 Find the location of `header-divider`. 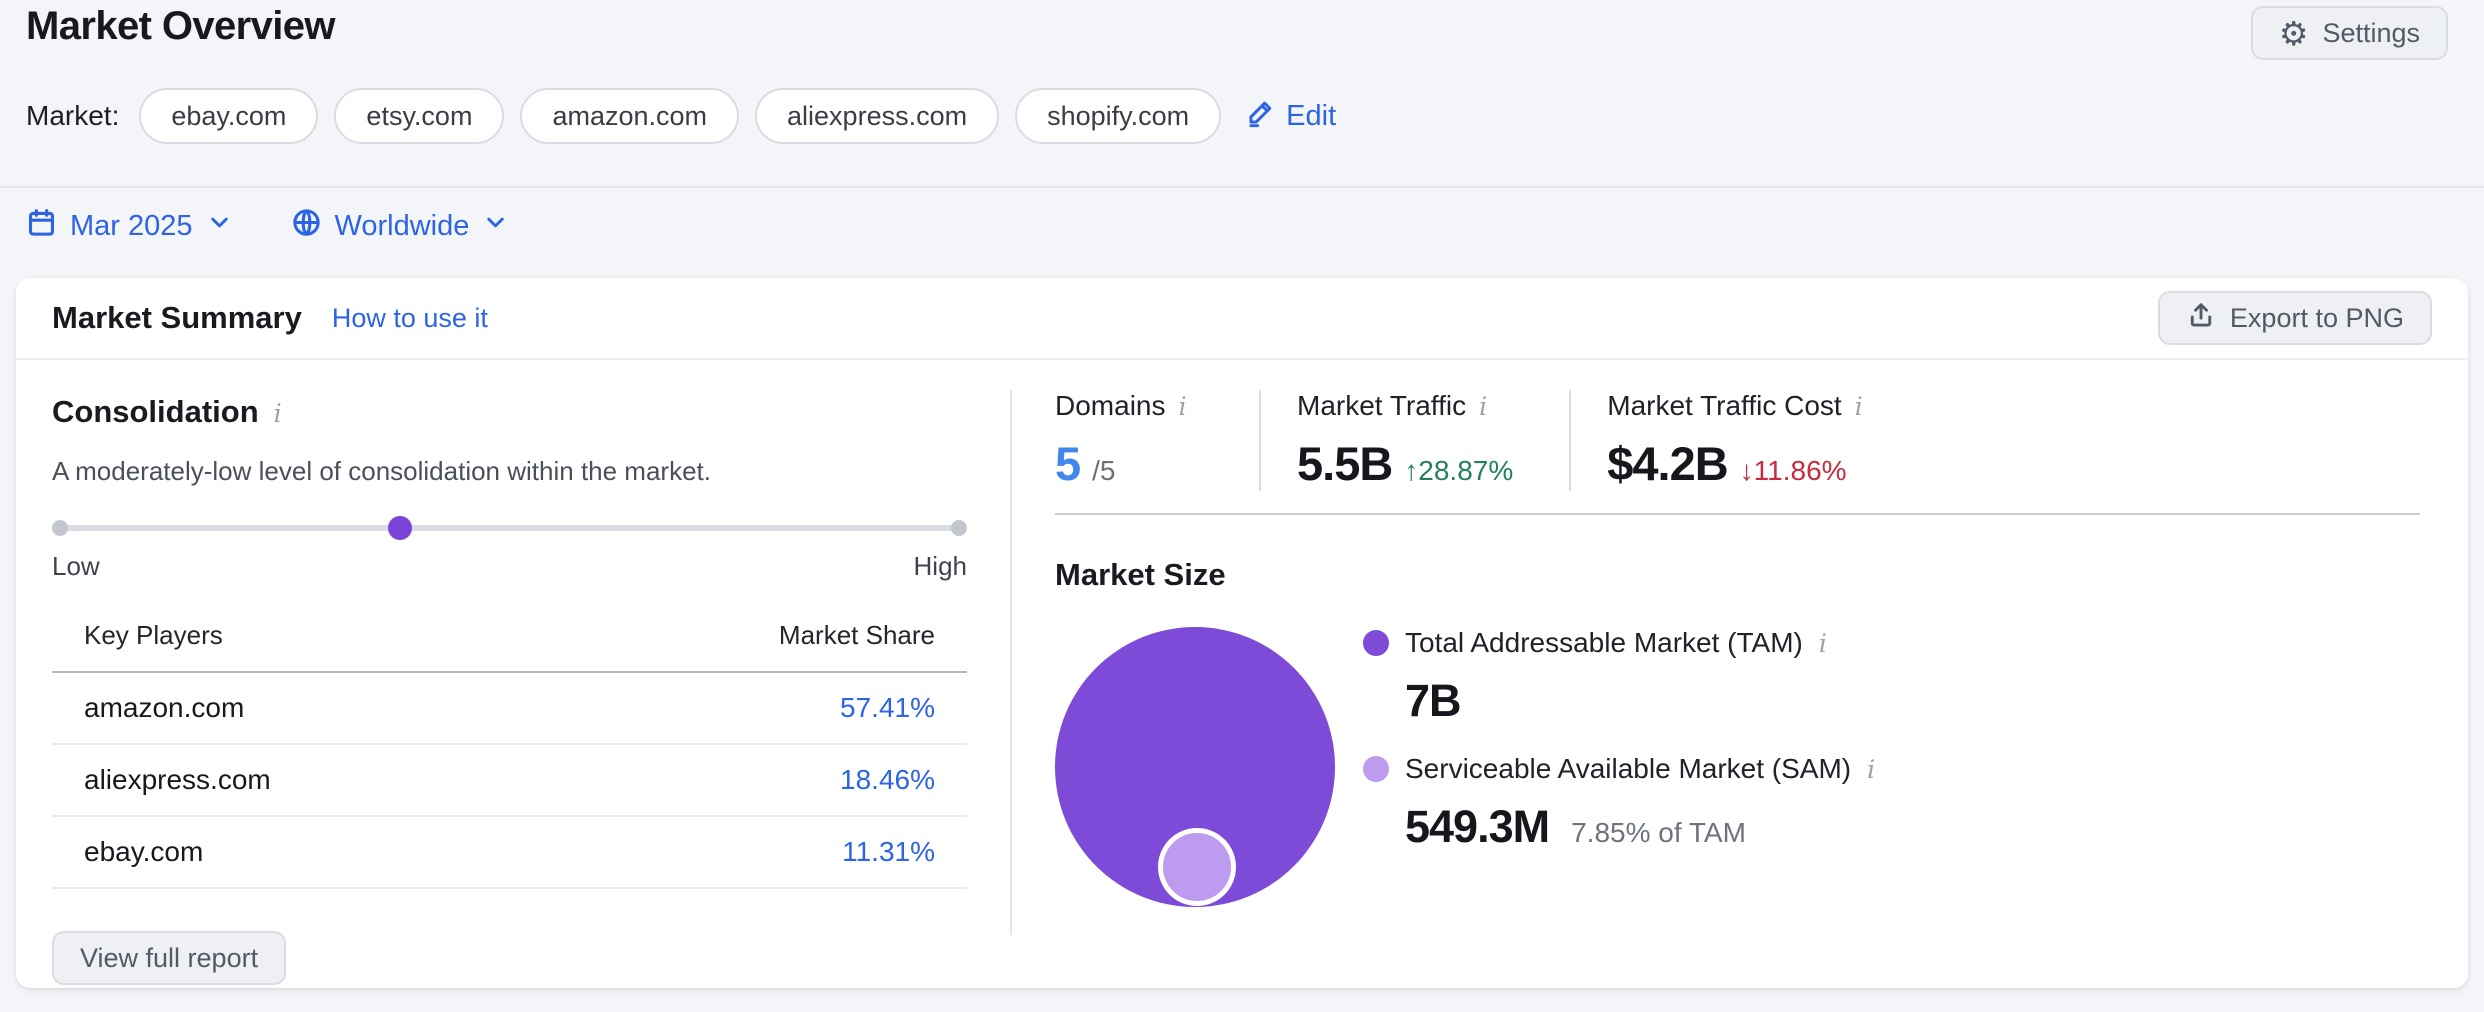

header-divider is located at coordinates (1242, 187).